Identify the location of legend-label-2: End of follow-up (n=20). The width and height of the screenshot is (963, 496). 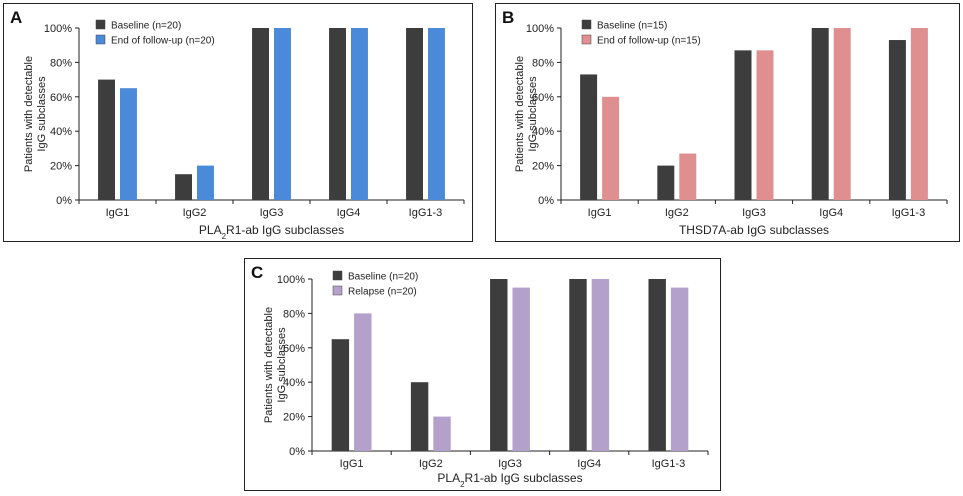
(163, 41).